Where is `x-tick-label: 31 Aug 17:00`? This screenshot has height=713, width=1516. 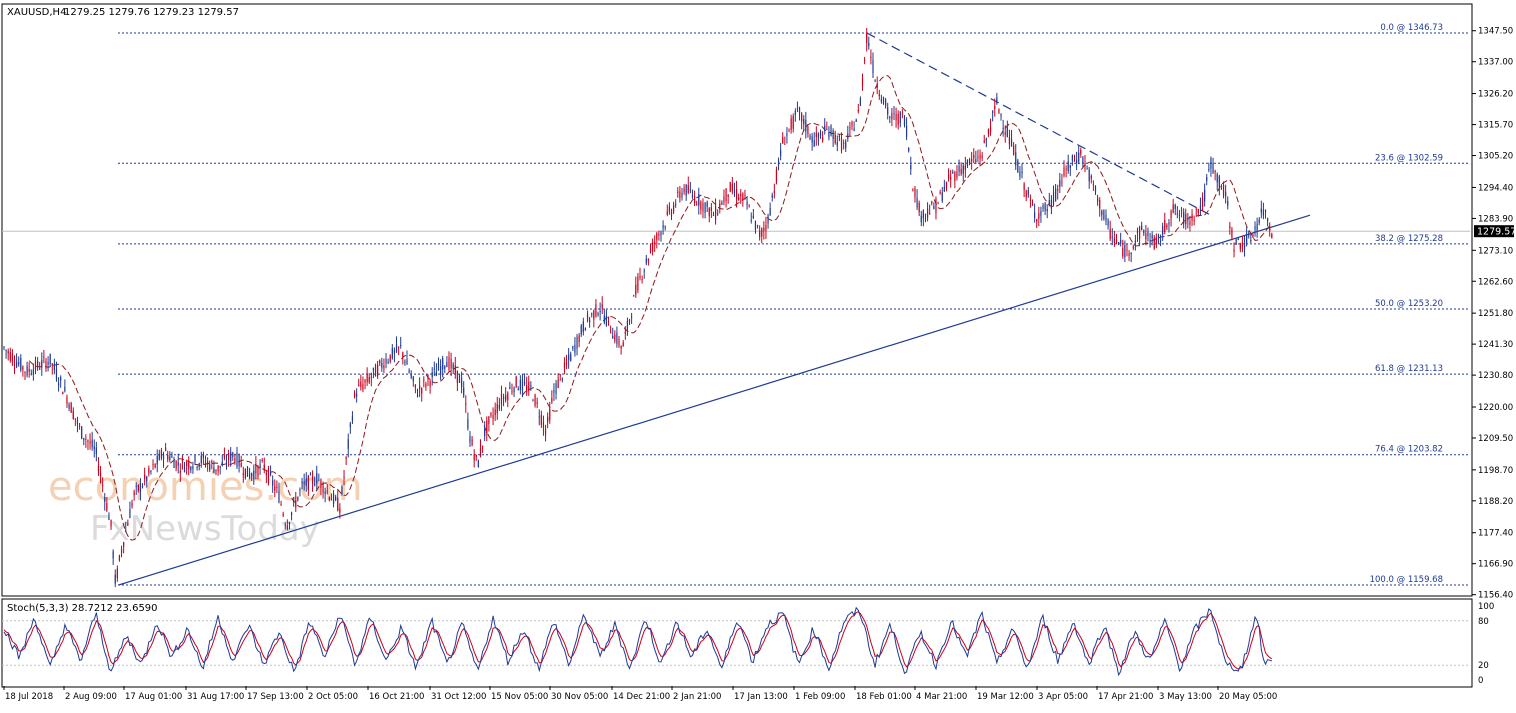 x-tick-label: 31 Aug 17:00 is located at coordinates (215, 697).